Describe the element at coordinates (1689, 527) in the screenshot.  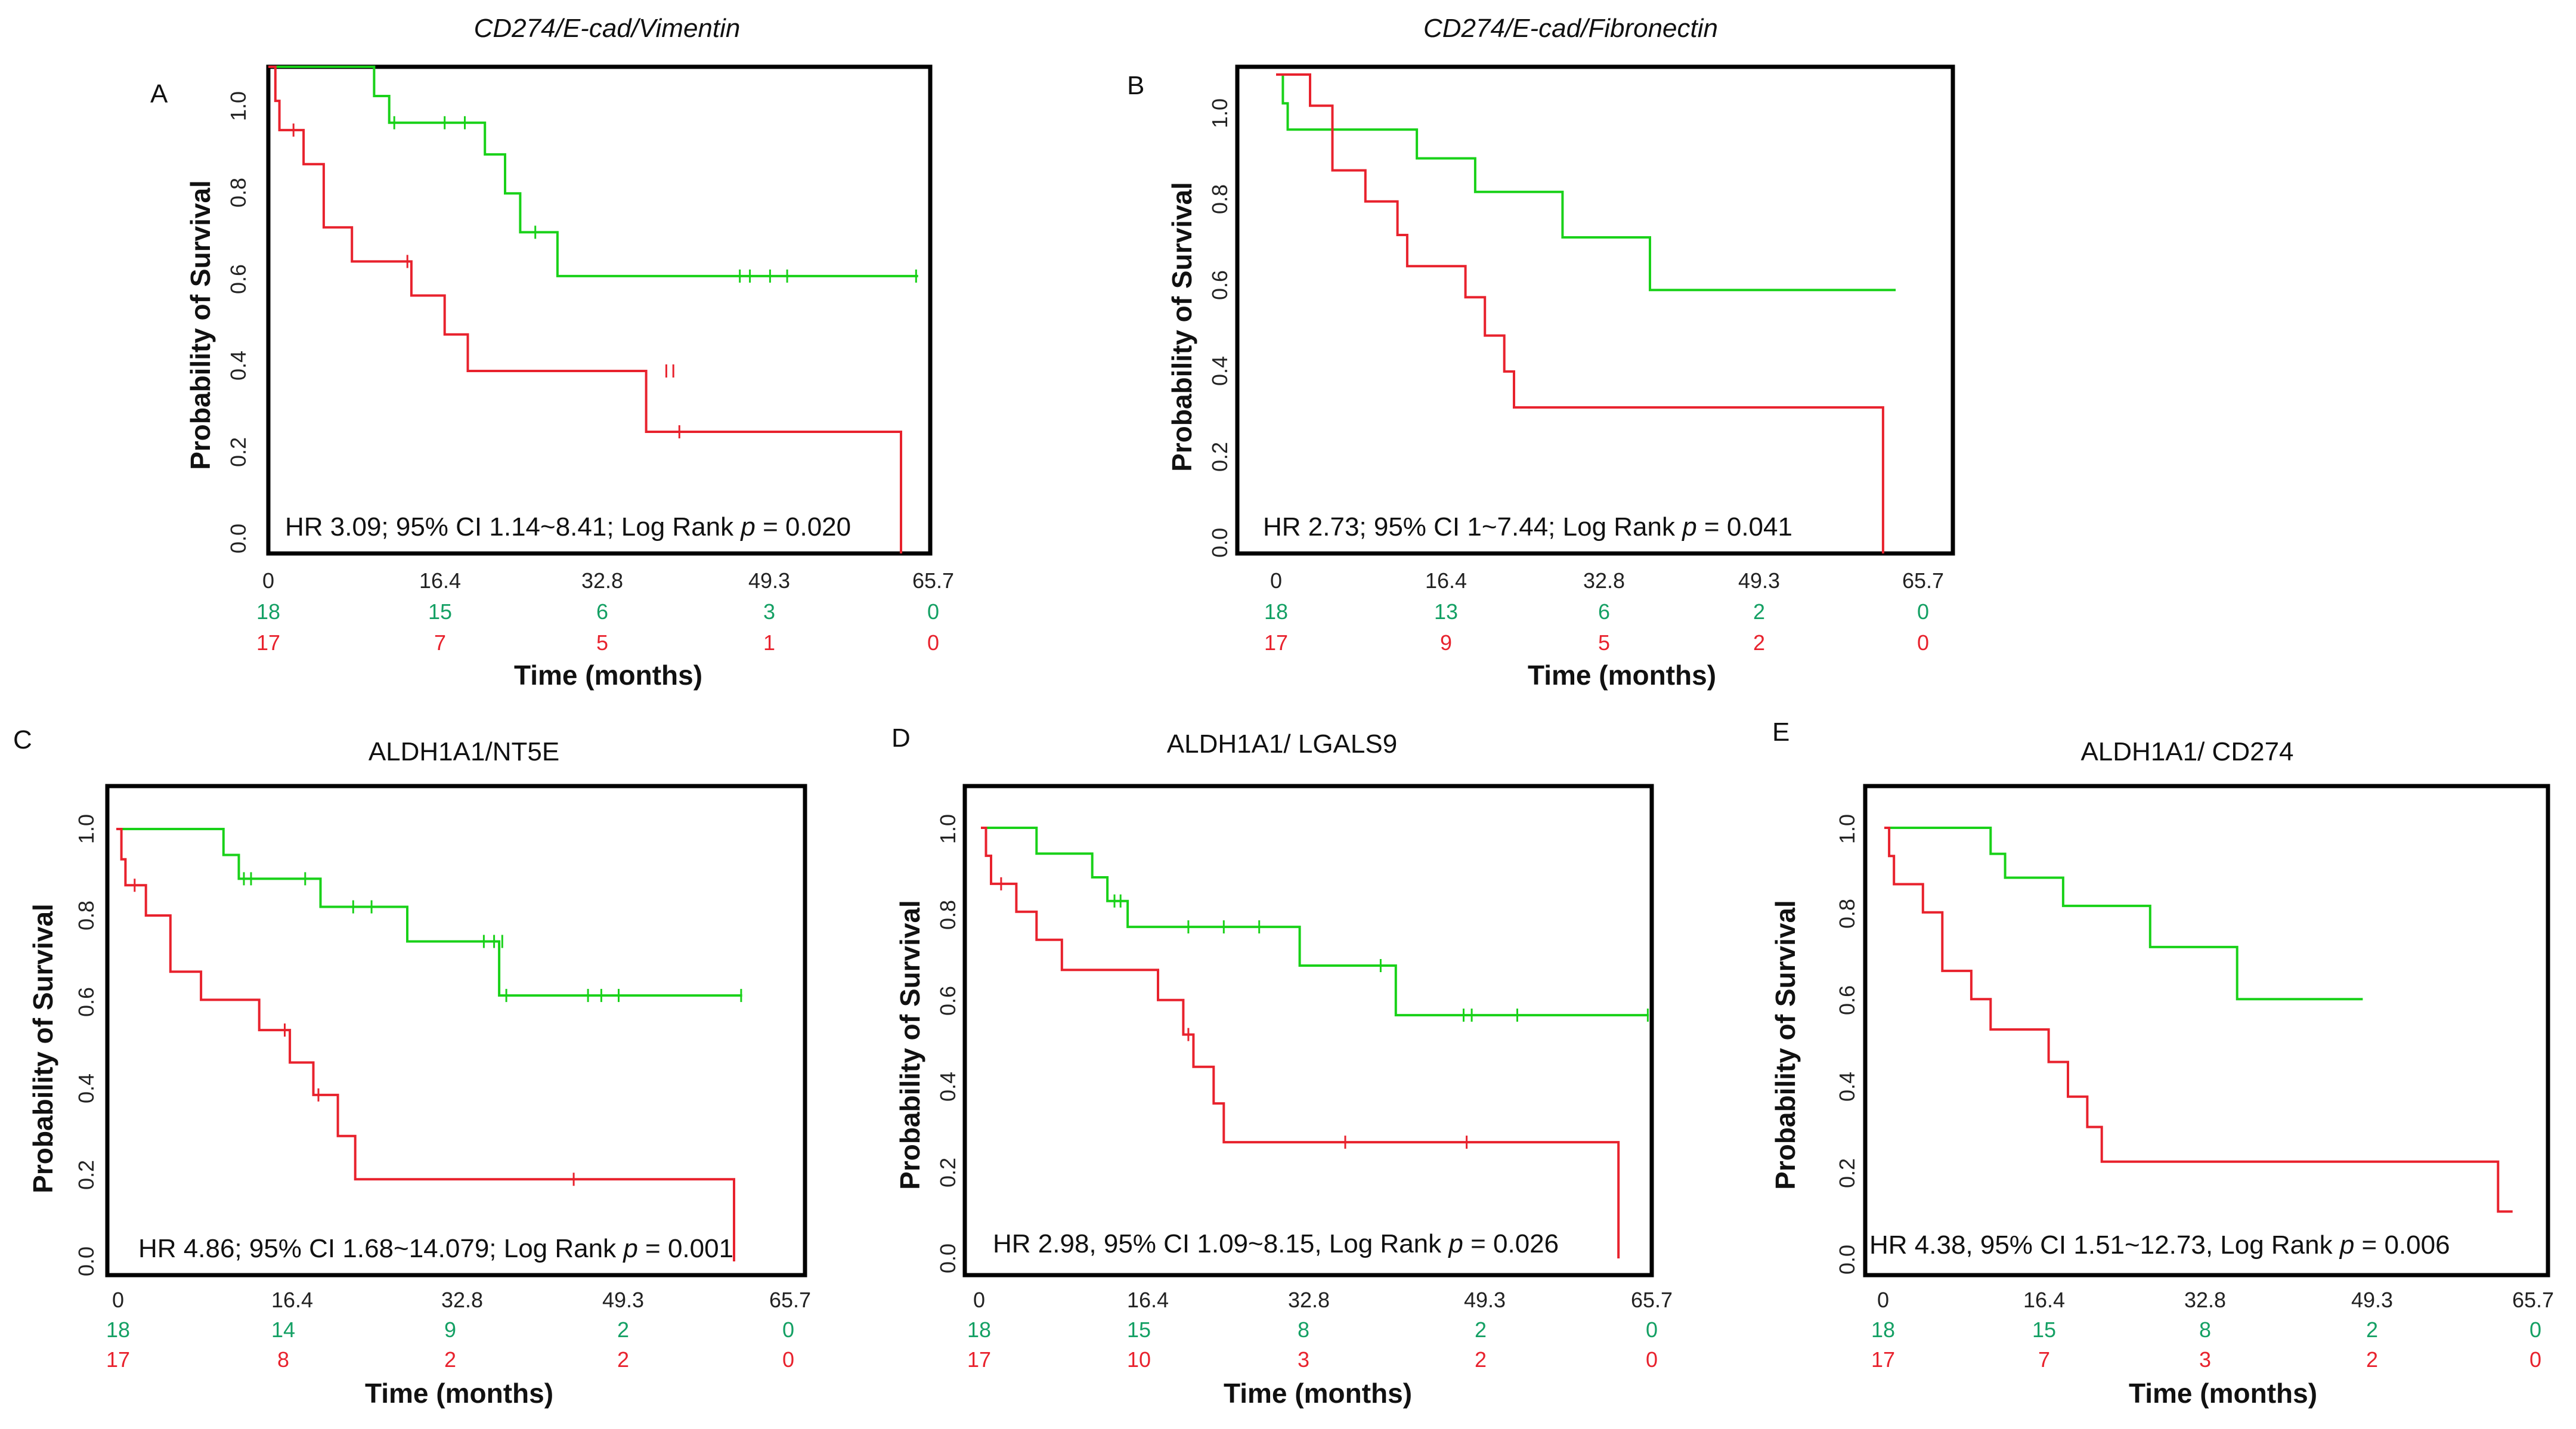
I see `panel-b-stats-p: p` at that location.